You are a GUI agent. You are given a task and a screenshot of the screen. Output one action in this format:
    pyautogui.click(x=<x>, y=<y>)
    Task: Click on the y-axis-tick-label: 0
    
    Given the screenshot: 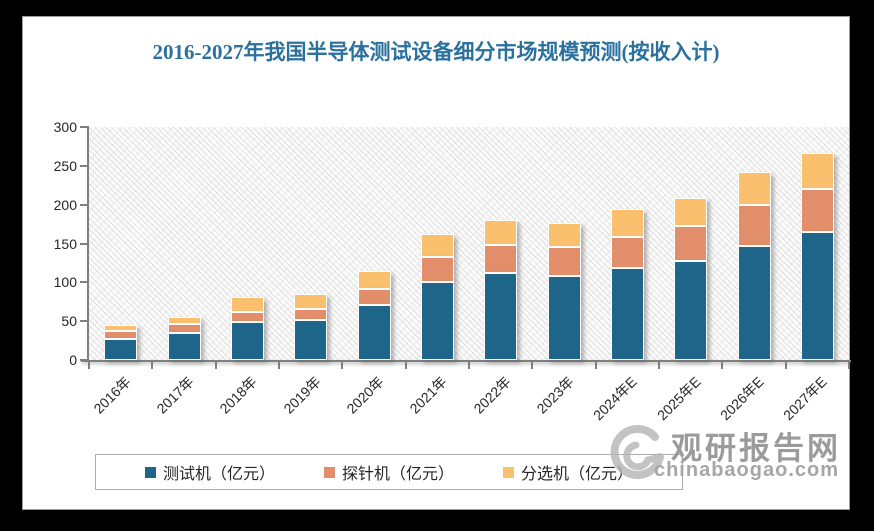 What is the action you would take?
    pyautogui.click(x=73, y=360)
    